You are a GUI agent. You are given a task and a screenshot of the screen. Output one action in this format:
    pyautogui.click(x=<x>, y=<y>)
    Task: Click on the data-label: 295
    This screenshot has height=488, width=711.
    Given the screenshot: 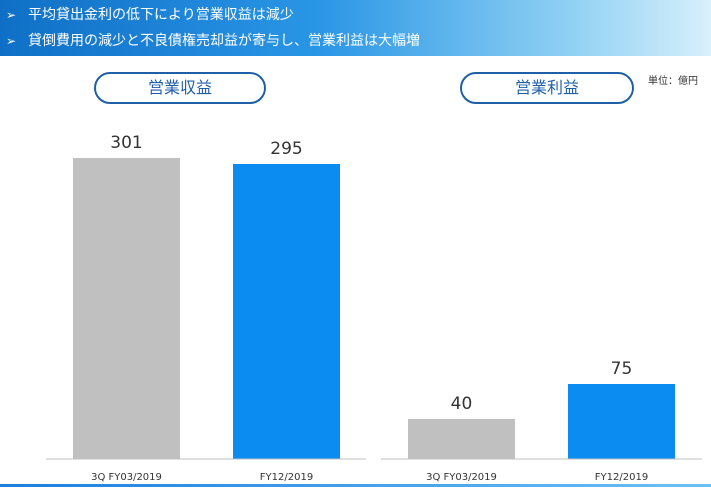 What is the action you would take?
    pyautogui.click(x=286, y=149)
    